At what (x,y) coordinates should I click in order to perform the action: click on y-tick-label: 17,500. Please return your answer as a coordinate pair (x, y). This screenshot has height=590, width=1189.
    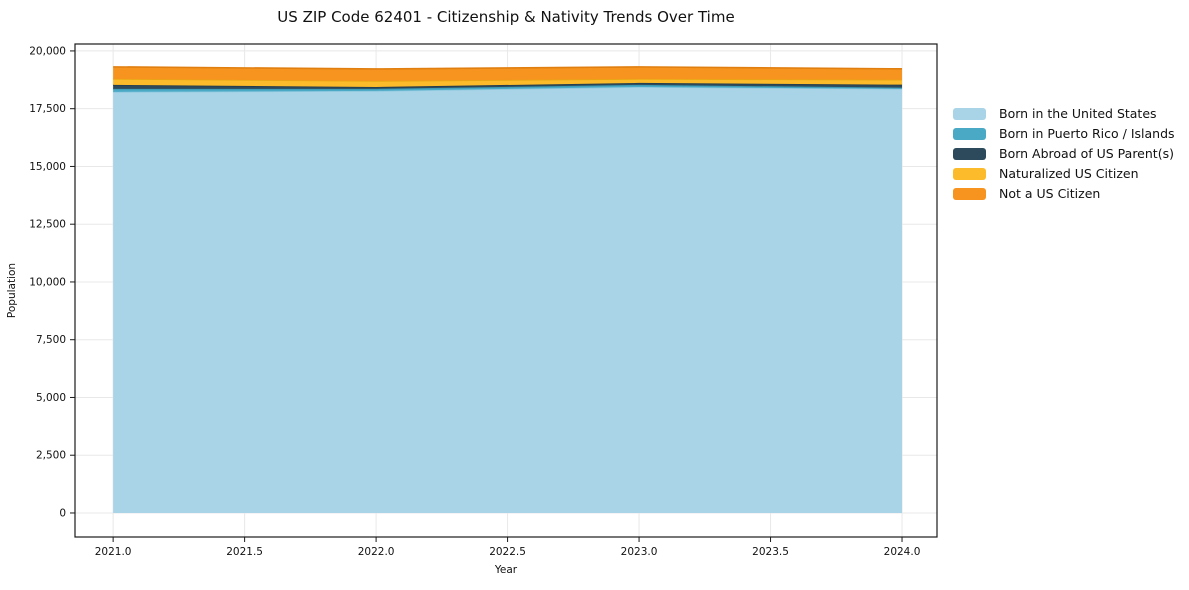
    Looking at the image, I should click on (47, 109).